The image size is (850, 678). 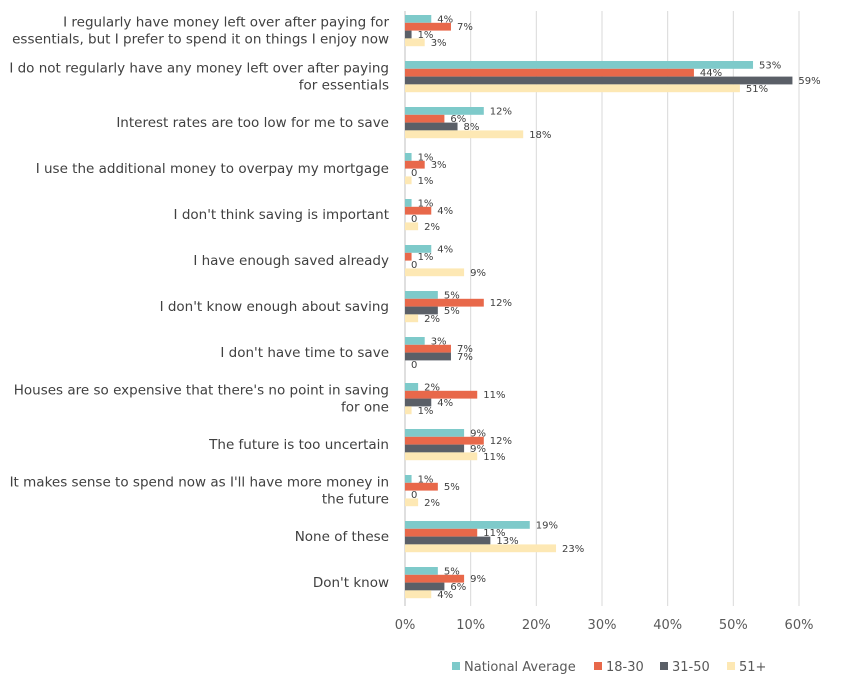 What do you see at coordinates (809, 81) in the screenshot?
I see `data-label: 59%` at bounding box center [809, 81].